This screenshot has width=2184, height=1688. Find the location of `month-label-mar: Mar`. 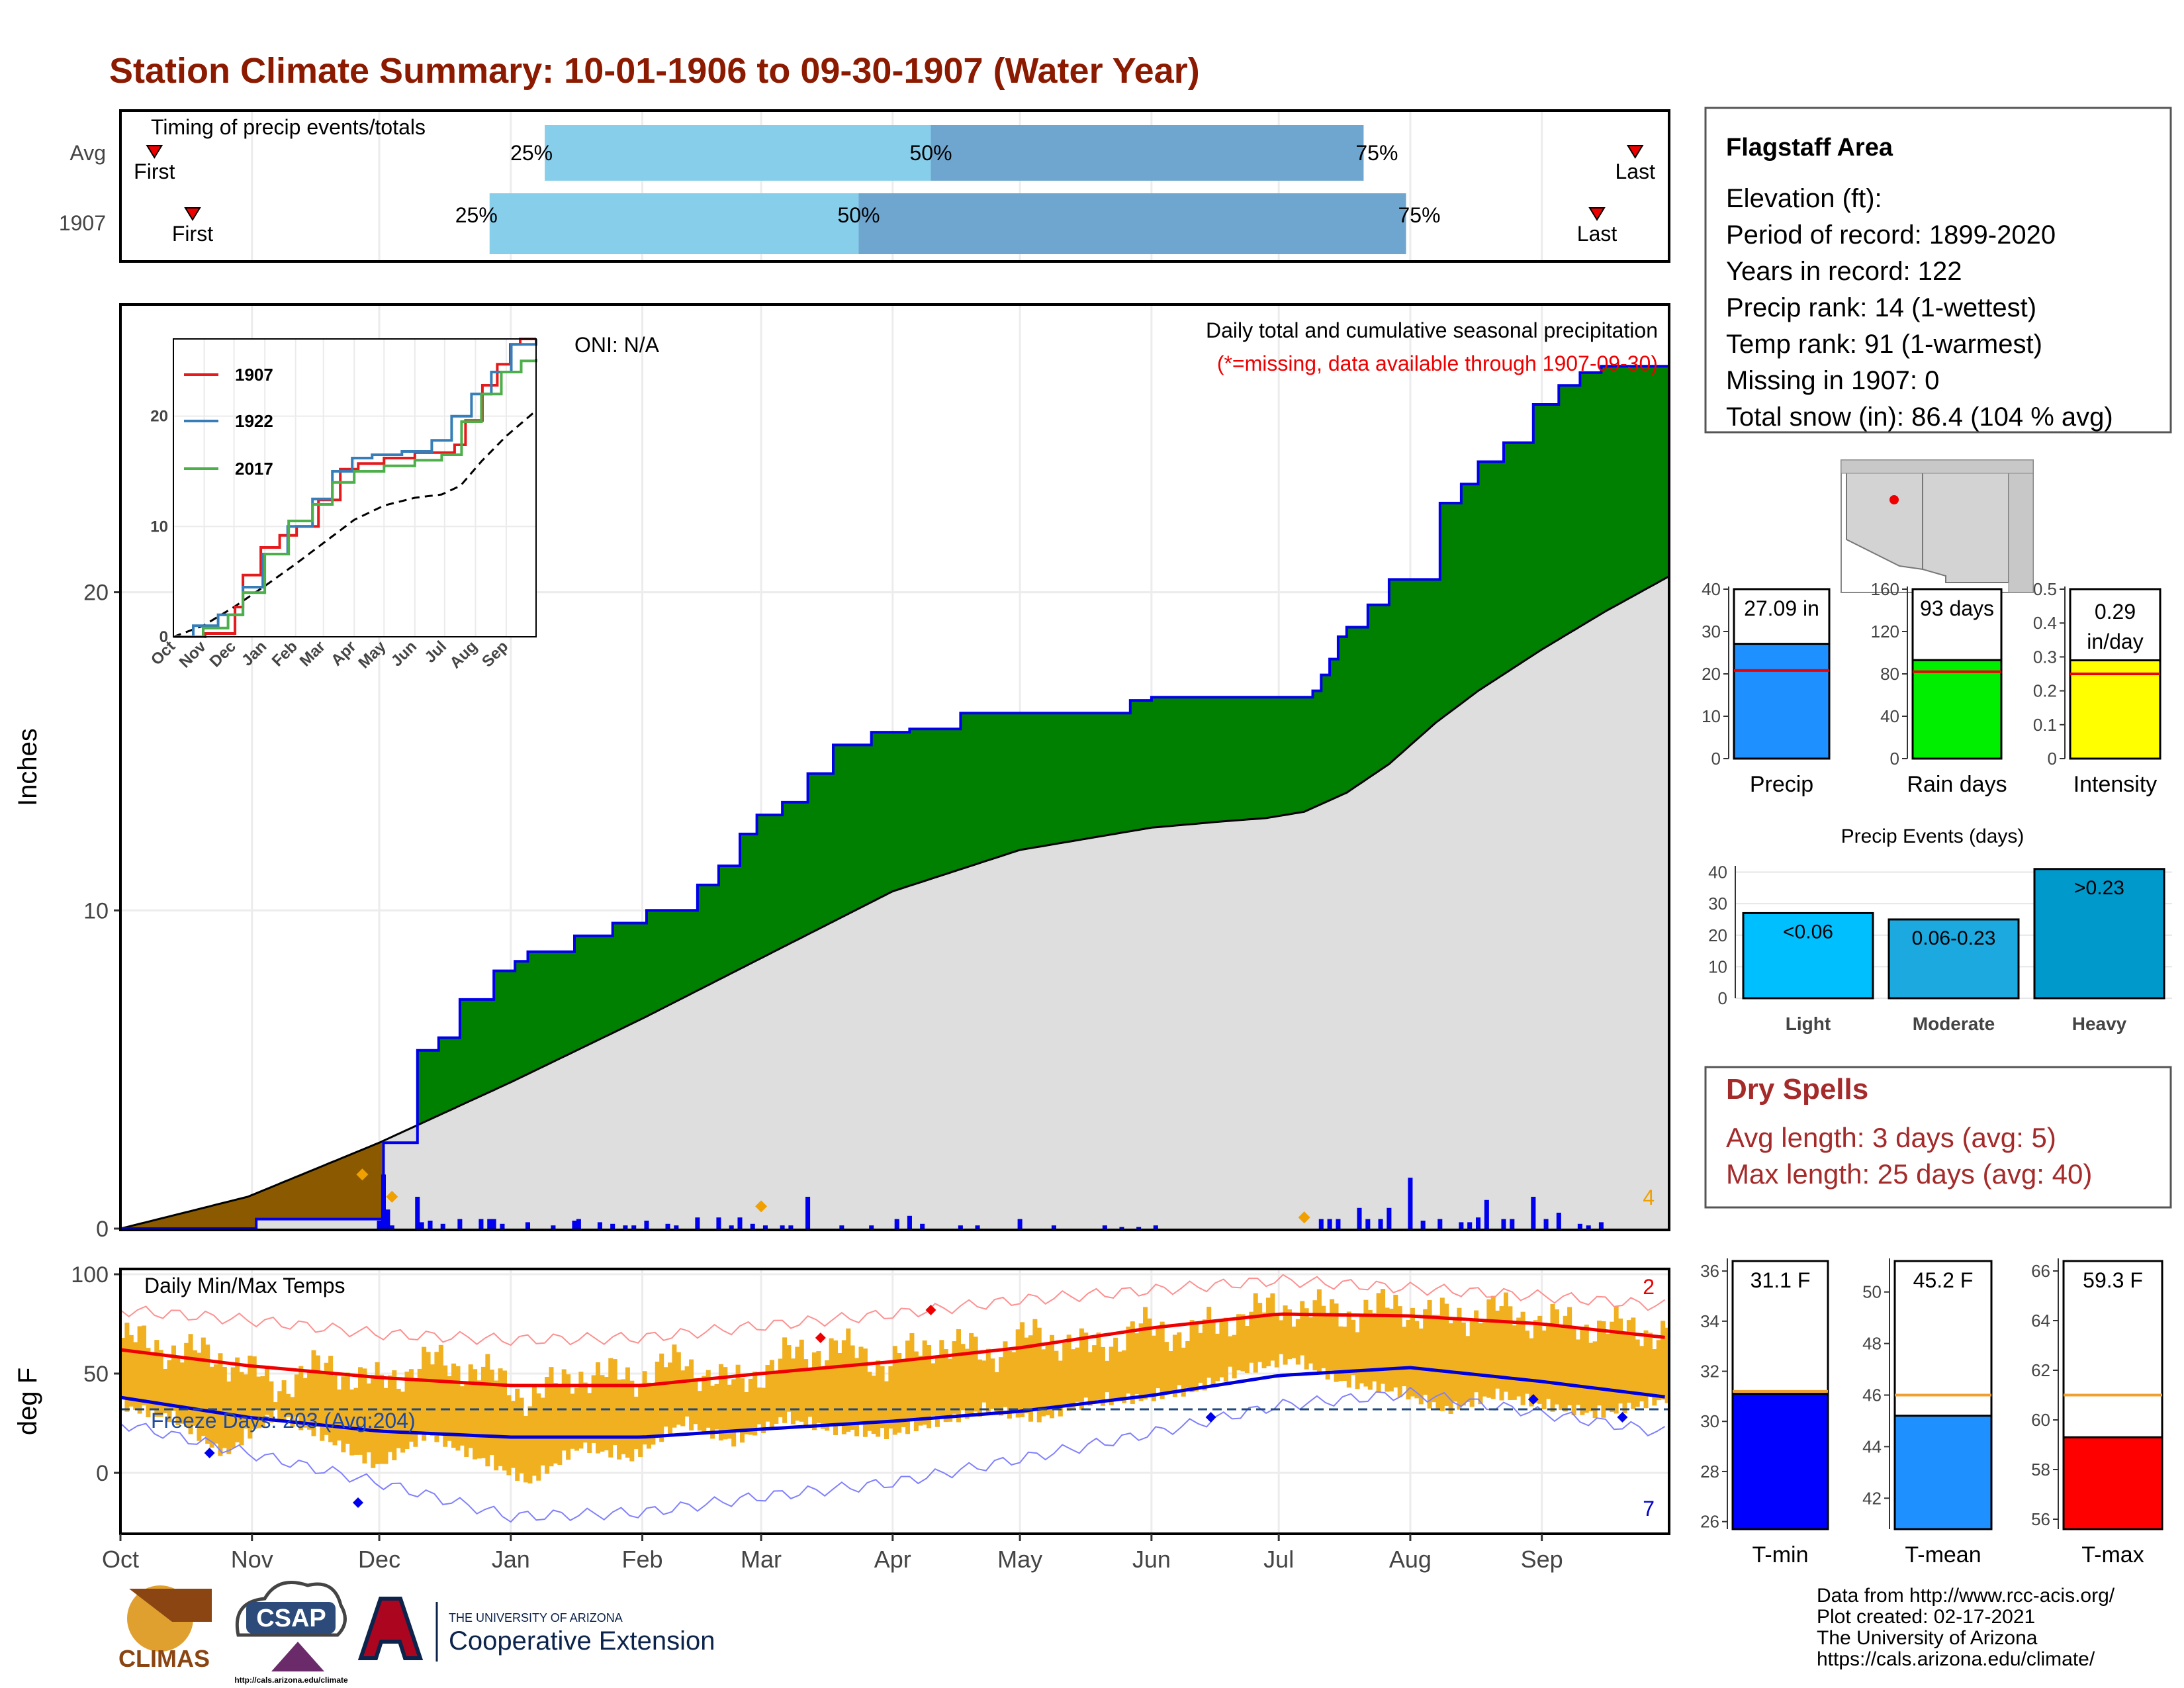

month-label-mar: Mar is located at coordinates (761, 1559).